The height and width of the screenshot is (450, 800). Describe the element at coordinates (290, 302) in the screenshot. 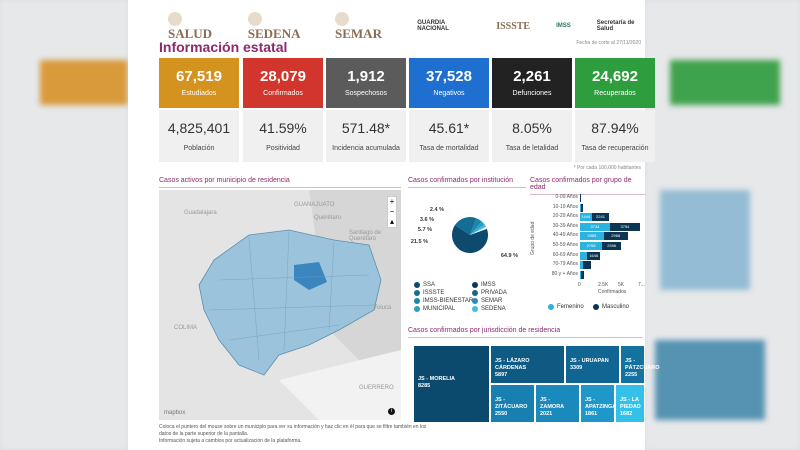

I see `michoacan-state` at that location.